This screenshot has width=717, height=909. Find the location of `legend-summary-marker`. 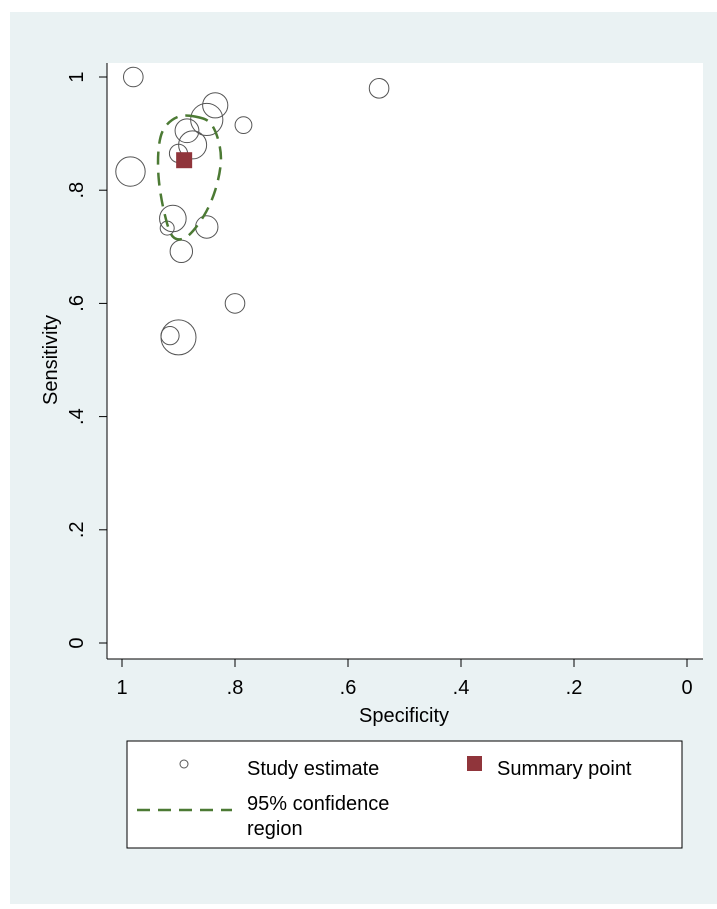

legend-summary-marker is located at coordinates (474, 763).